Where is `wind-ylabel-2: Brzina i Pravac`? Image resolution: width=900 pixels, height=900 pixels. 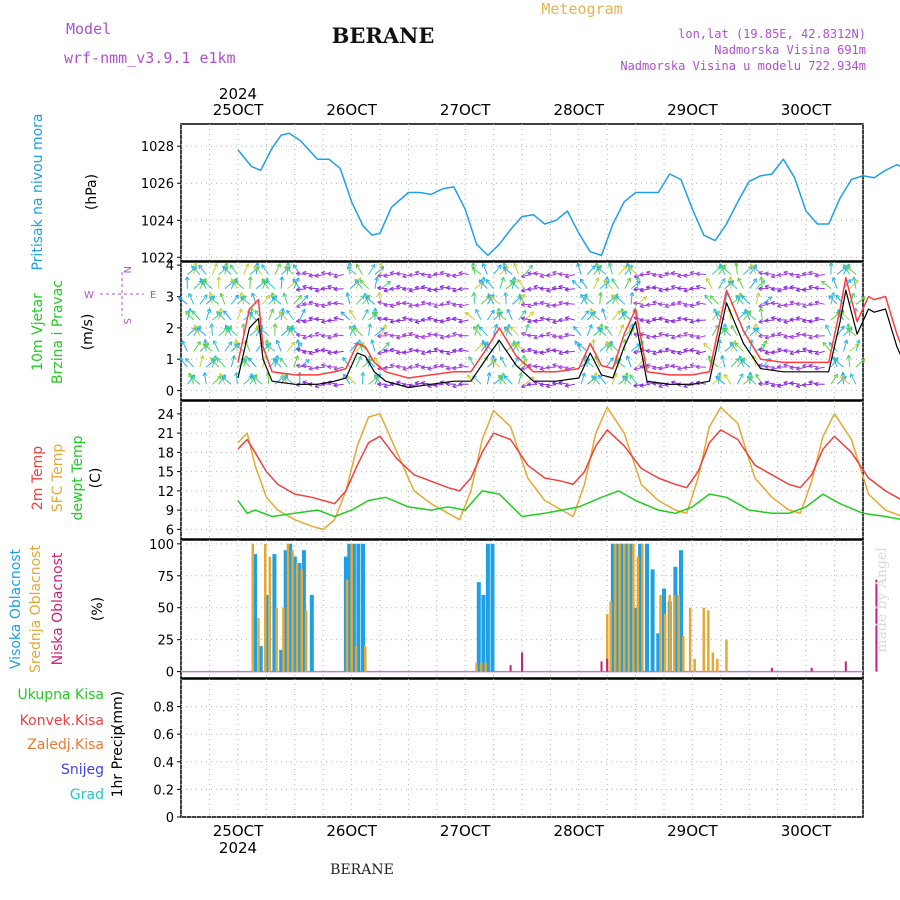 wind-ylabel-2: Brzina i Pravac is located at coordinates (58, 332).